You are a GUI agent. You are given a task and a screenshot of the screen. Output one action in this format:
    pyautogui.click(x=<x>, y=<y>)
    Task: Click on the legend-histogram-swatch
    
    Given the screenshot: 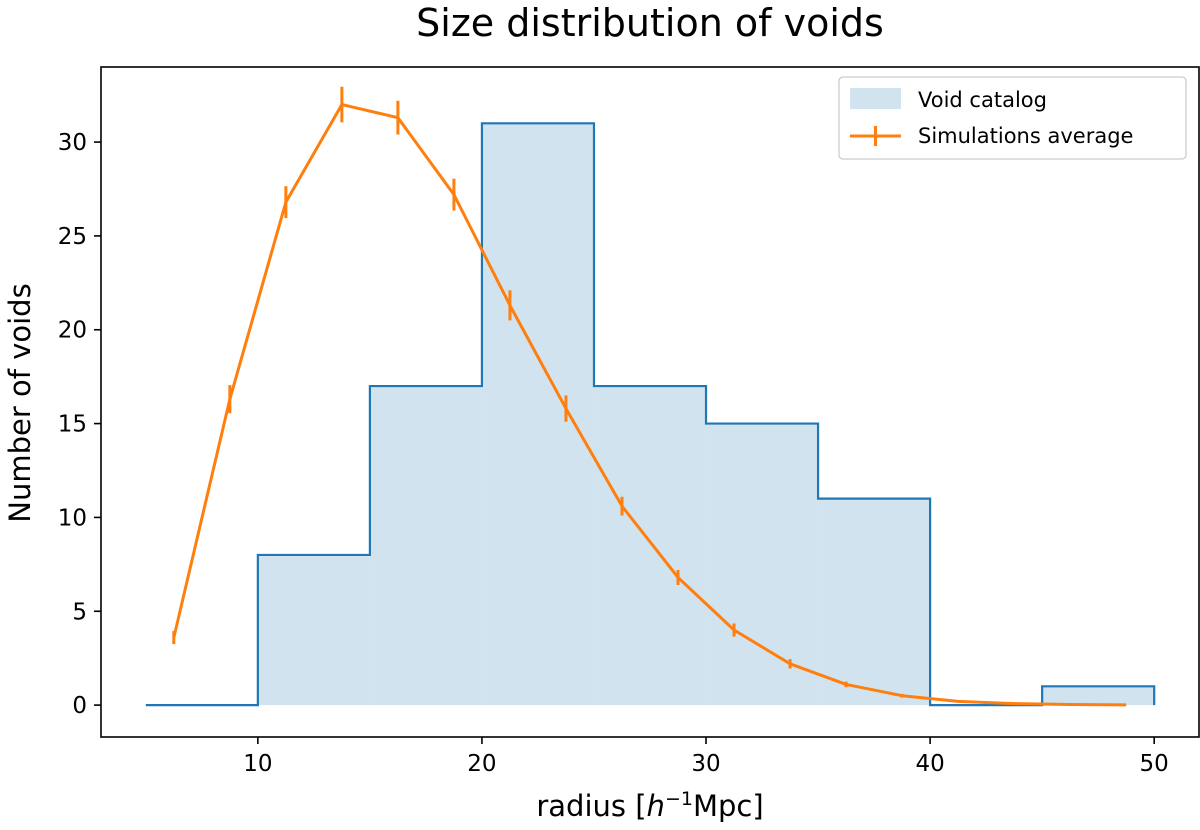 What is the action you would take?
    pyautogui.click(x=875, y=98)
    